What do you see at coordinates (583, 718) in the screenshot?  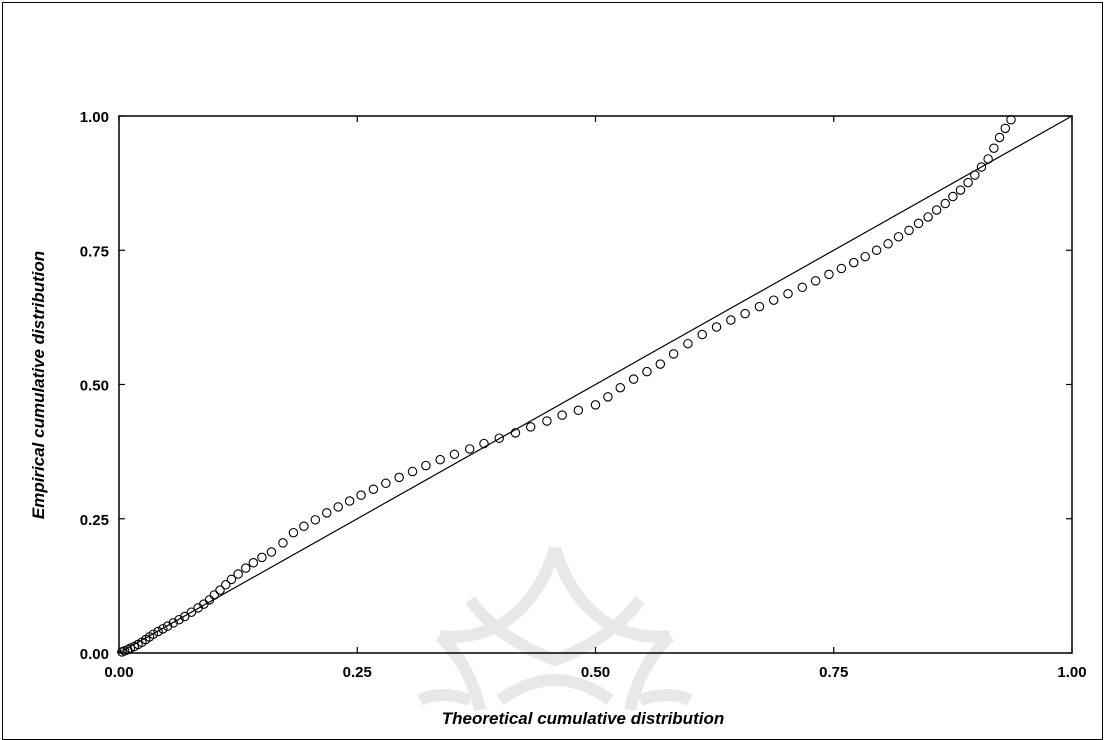 I see `x-axis-title: Theoretical cumulative distribution` at bounding box center [583, 718].